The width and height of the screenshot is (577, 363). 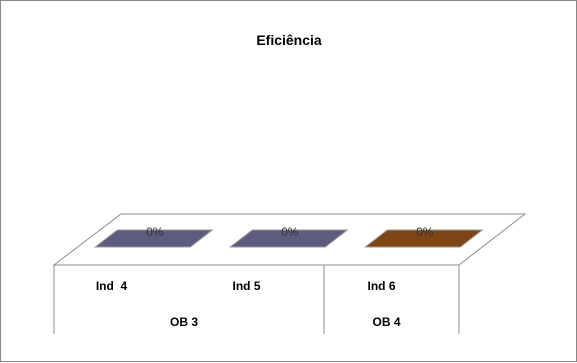 What do you see at coordinates (386, 322) in the screenshot?
I see `group-label-2: OB 4` at bounding box center [386, 322].